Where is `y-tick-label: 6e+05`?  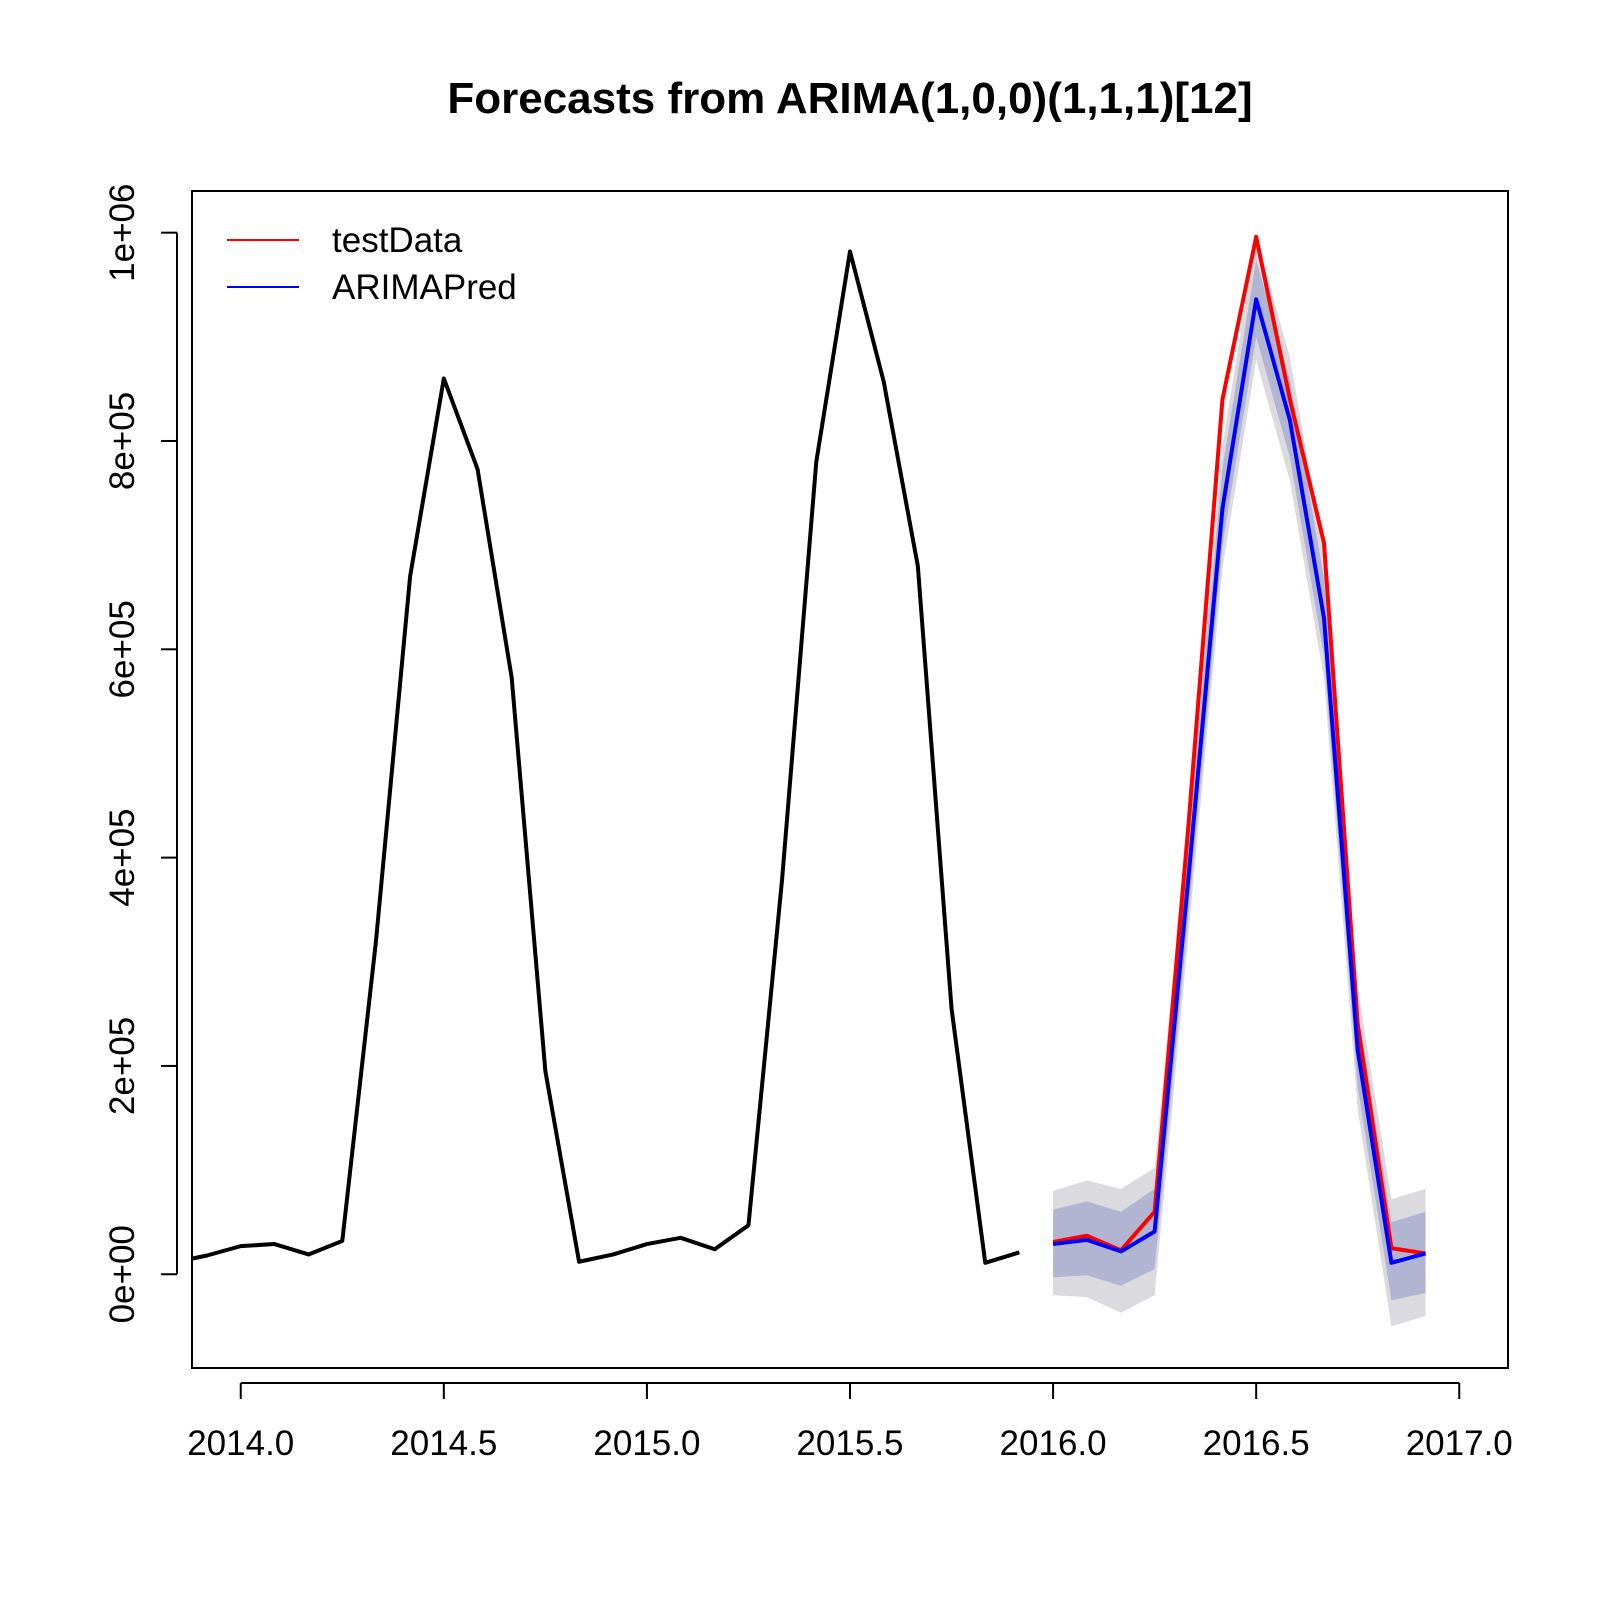 y-tick-label: 6e+05 is located at coordinates (122, 649).